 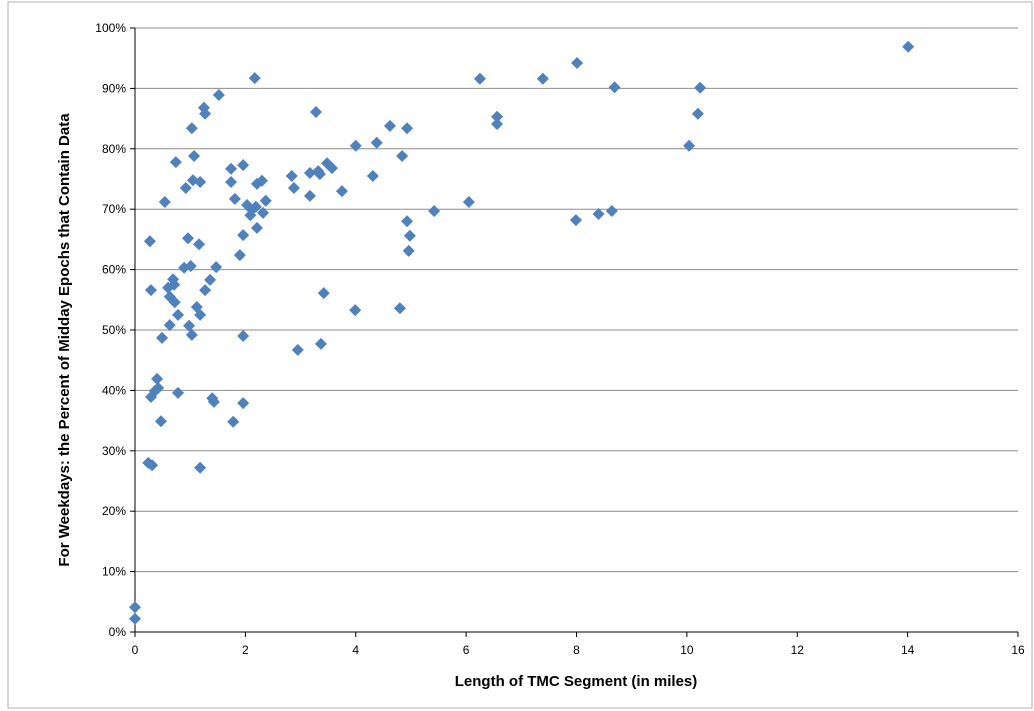 I want to click on x-tick-label: 4, so click(x=355, y=650).